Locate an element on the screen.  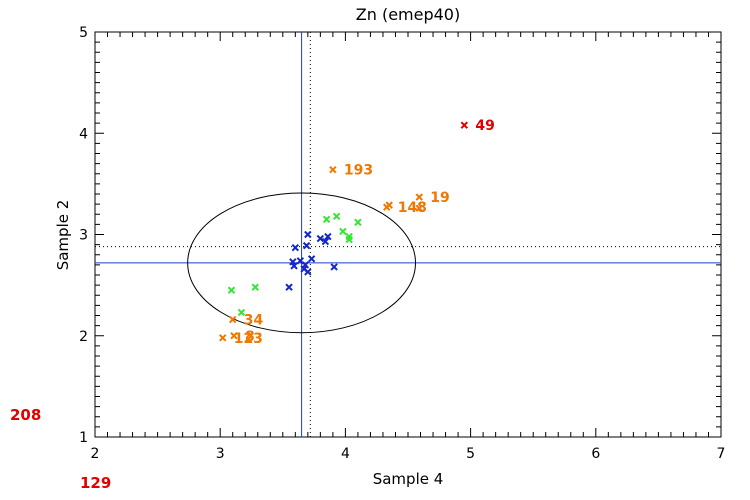
x-tick-label: 4 is located at coordinates (345, 454).